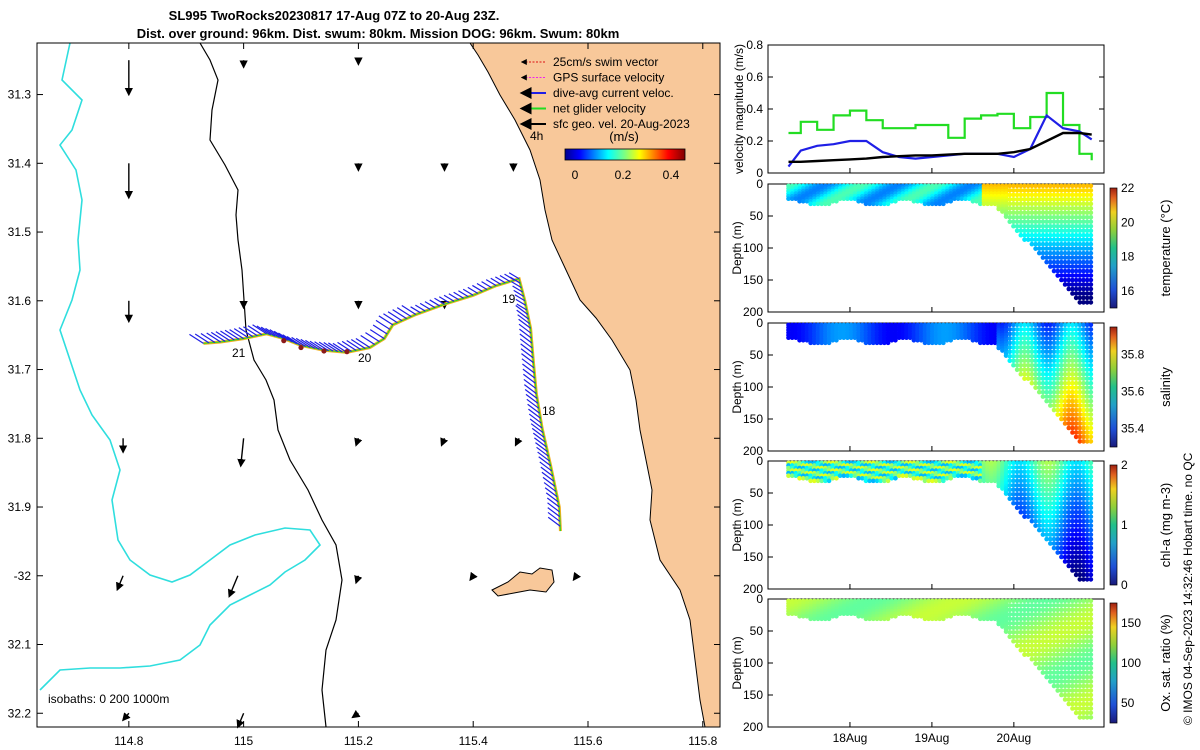  I want to click on legend-item-label: 25cm/s swim vector, so click(605, 62).